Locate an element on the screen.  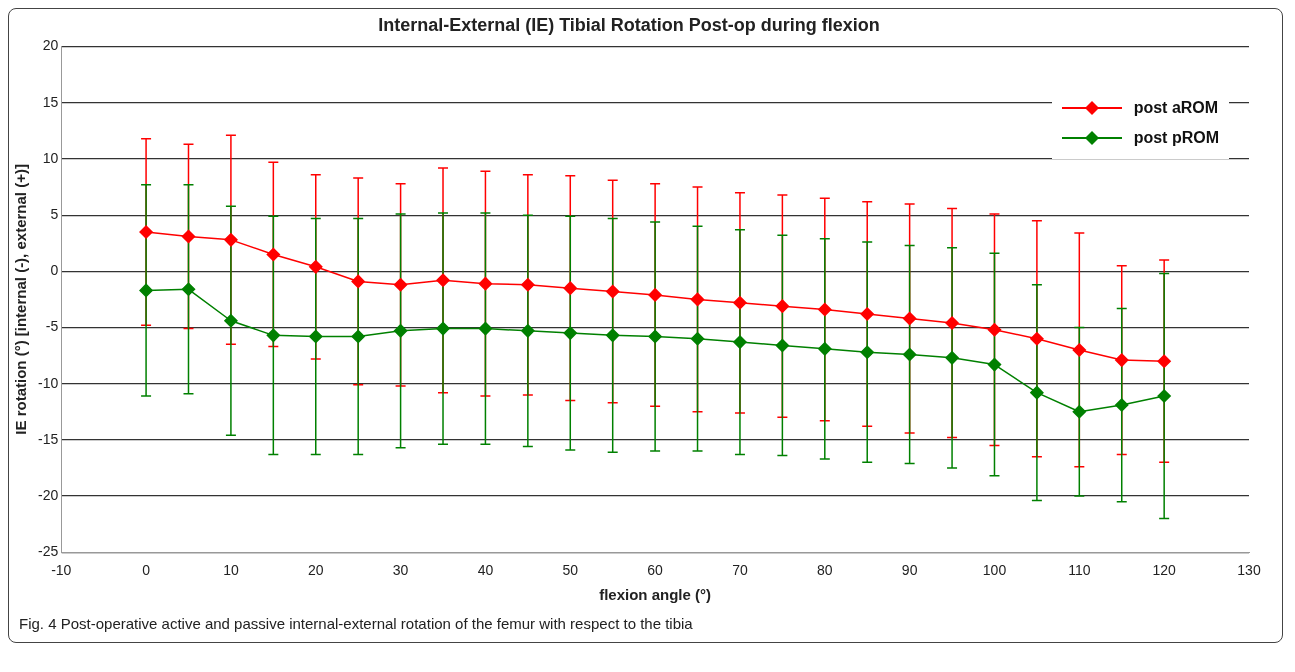
y-tick-label: -10 is located at coordinates (48, 382).